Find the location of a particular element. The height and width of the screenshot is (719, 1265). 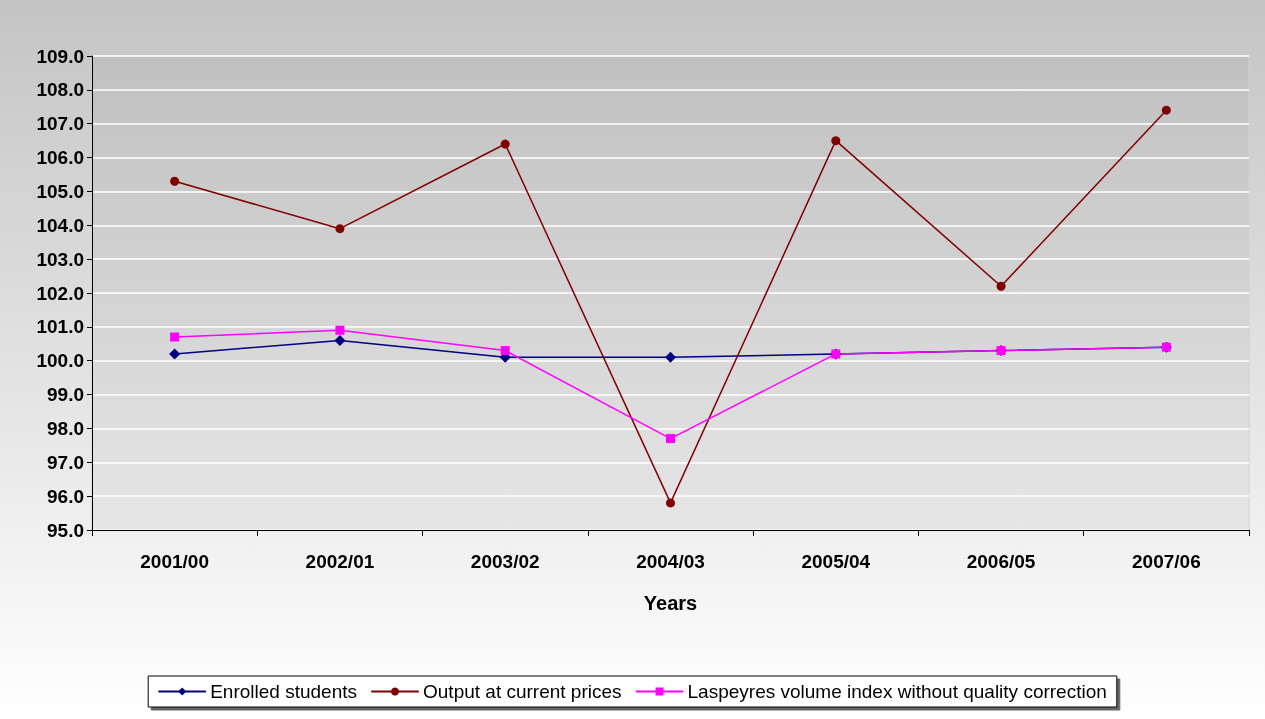

x-tick-label: 2003/02 is located at coordinates (505, 561).